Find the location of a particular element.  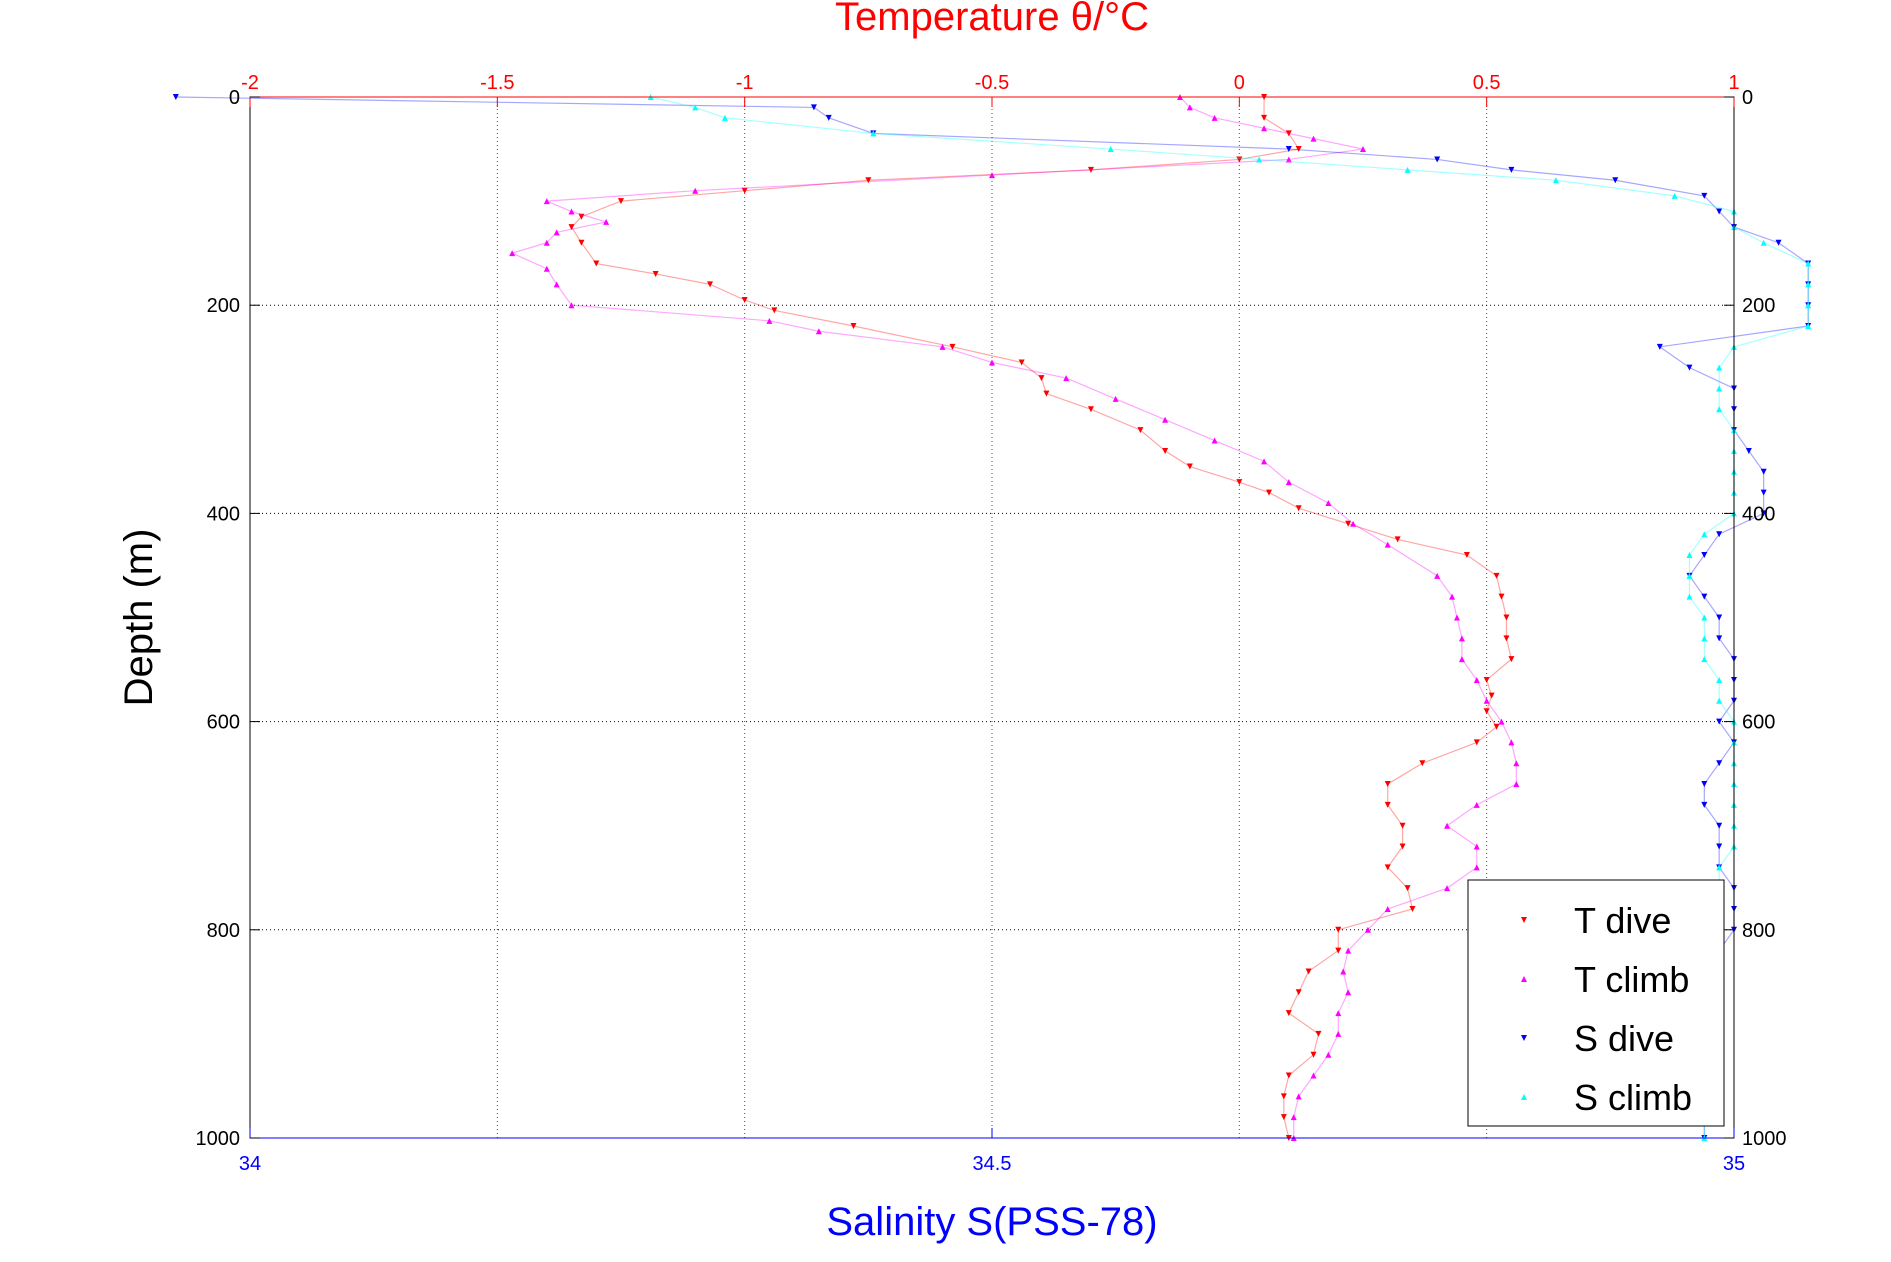

legend-label: T climb is located at coordinates (1631, 979).